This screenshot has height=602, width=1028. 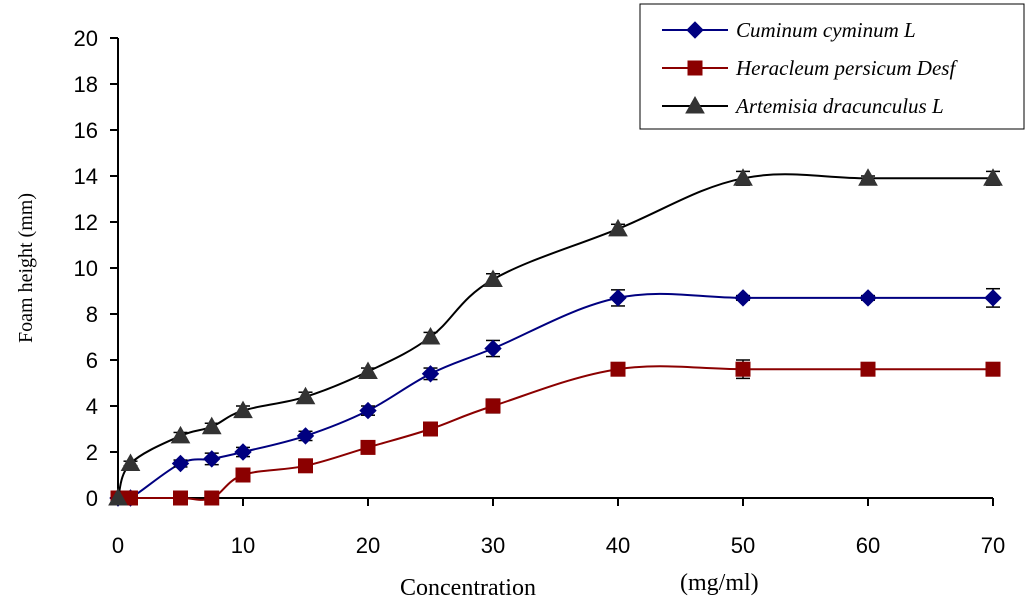 I want to click on y-tick-label: 20, so click(x=86, y=38).